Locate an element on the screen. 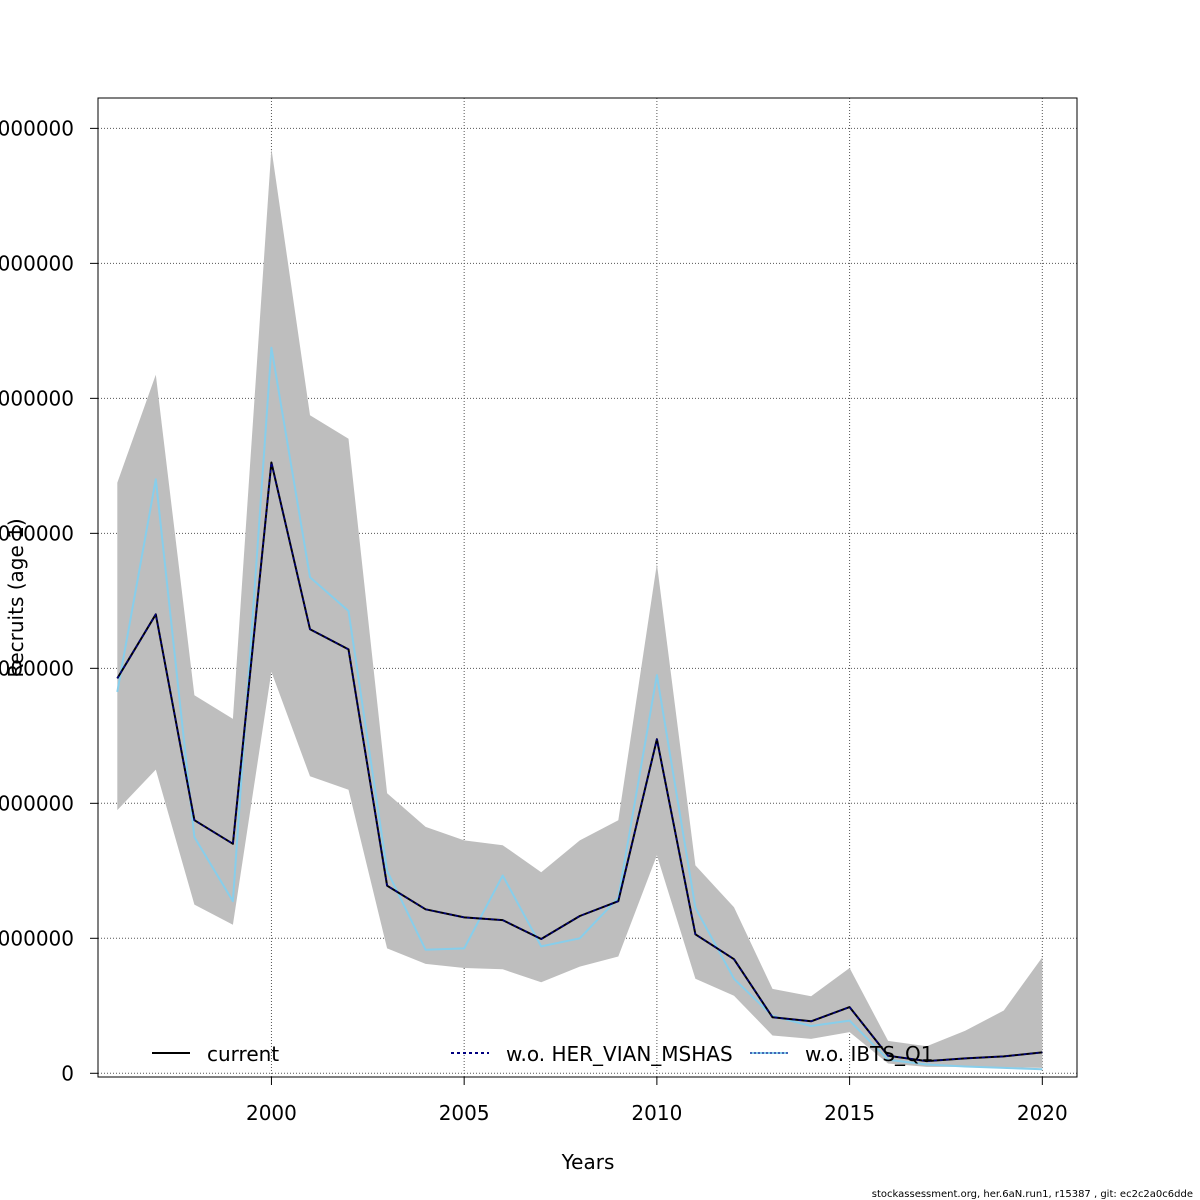 This screenshot has width=1200, height=1200. x-axis-title: Years is located at coordinates (588, 1162).